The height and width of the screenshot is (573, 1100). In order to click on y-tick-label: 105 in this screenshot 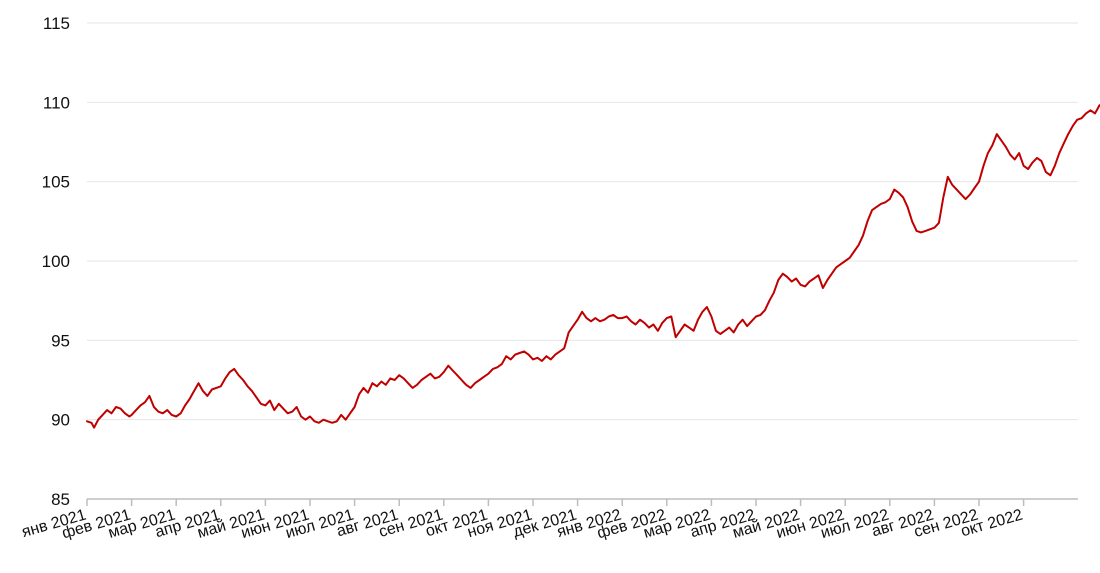, I will do `click(56, 182)`.